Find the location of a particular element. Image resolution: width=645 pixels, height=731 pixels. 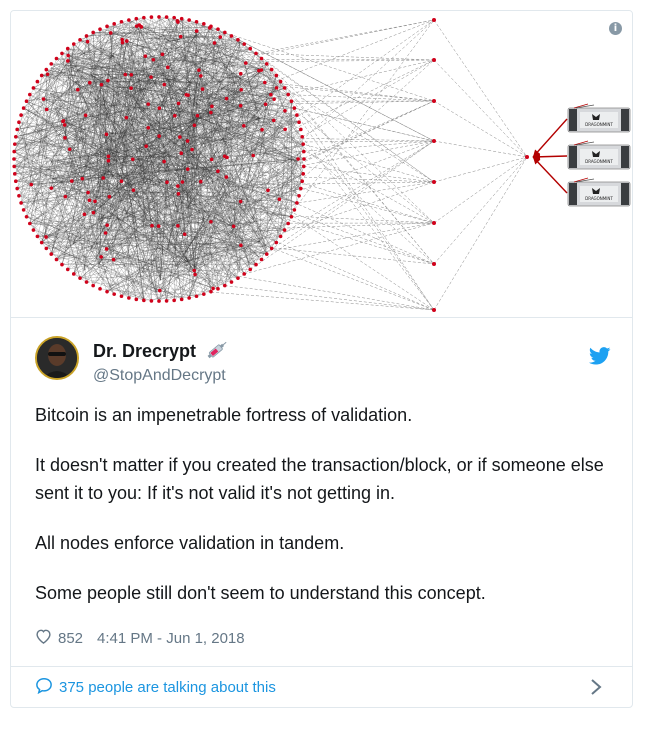

avatar is located at coordinates (57, 358).